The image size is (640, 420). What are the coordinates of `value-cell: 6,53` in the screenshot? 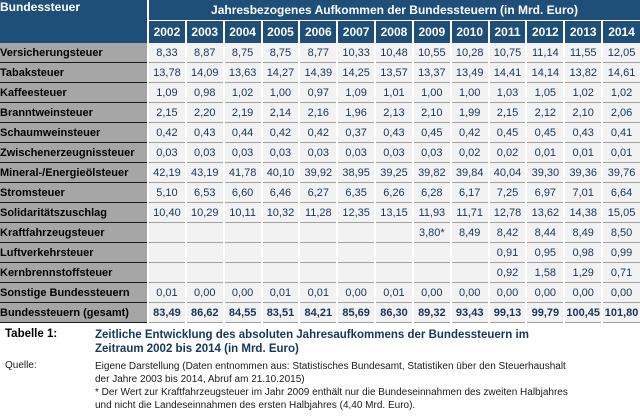 It's located at (204, 192).